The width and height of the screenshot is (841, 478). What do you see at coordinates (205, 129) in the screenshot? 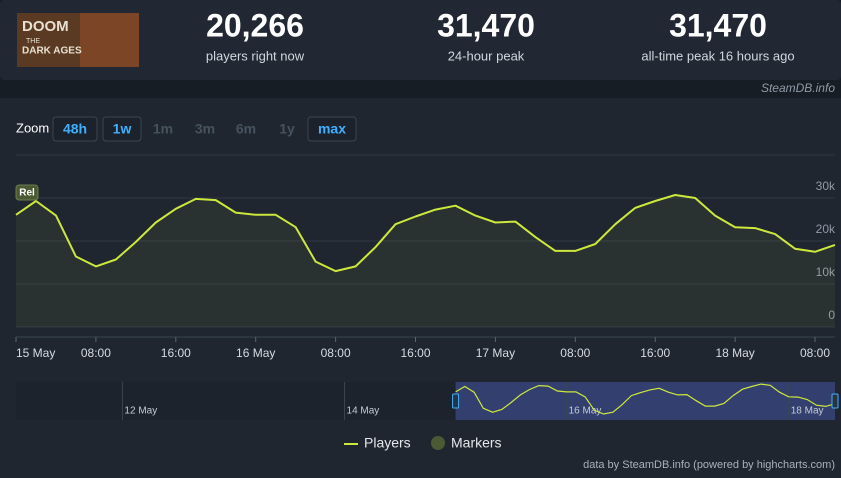
I see `zoom-option: 3m` at bounding box center [205, 129].